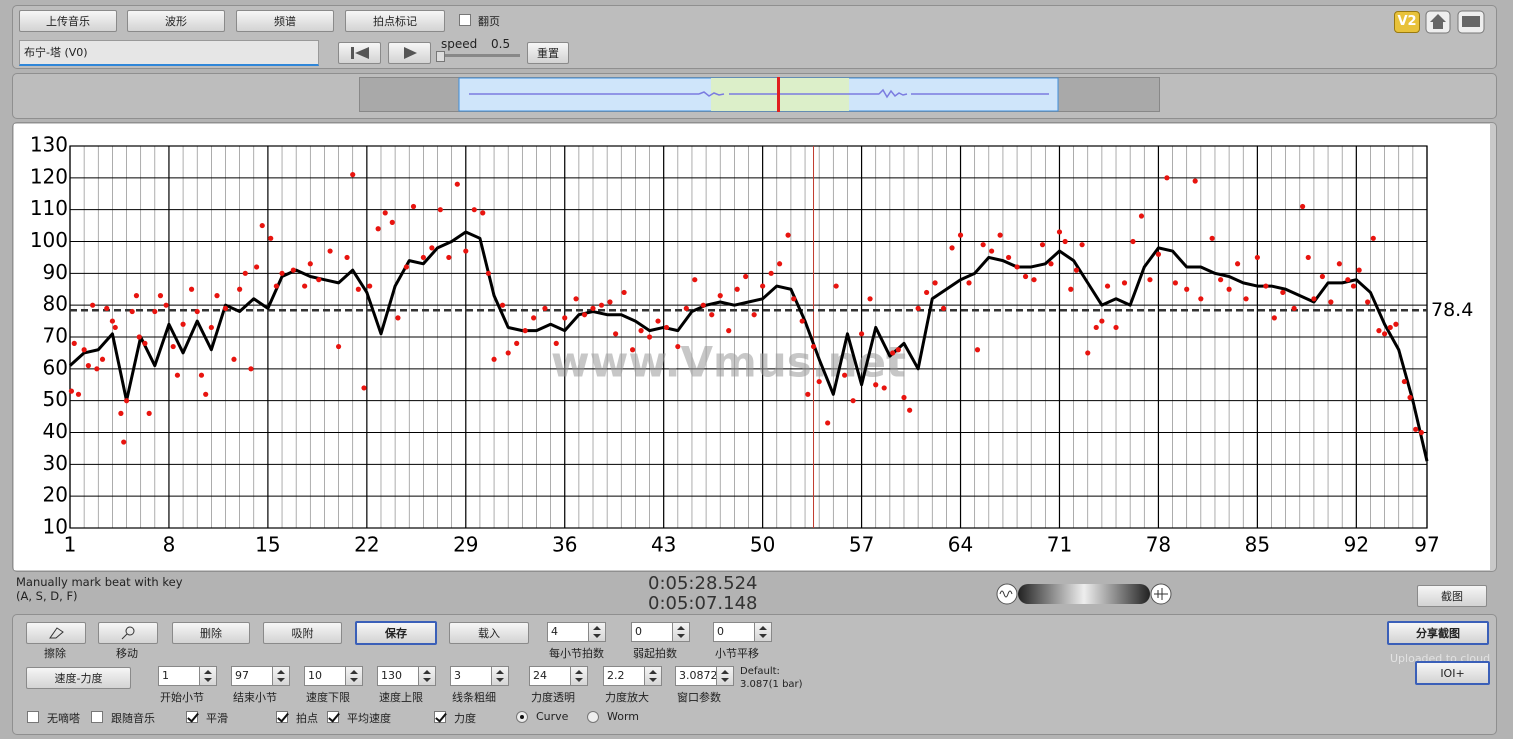  Describe the element at coordinates (1452, 596) in the screenshot. I see `screenshot-button: 截图` at that location.